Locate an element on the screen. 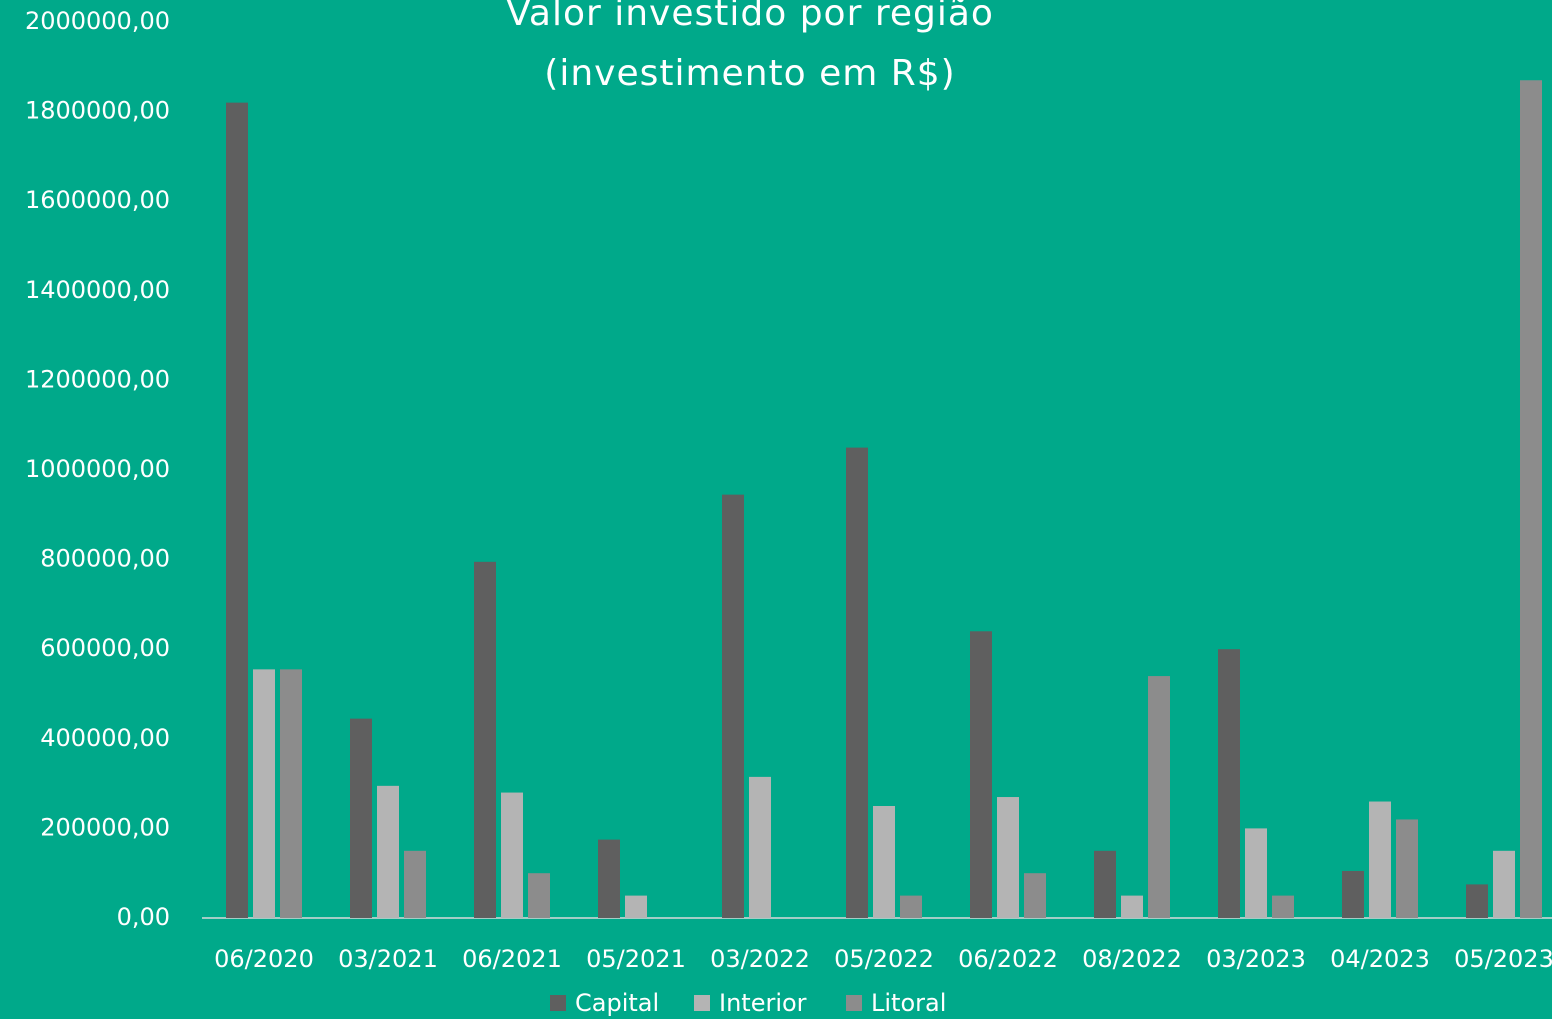  y-tick-label: 800000,00 is located at coordinates (105, 559).